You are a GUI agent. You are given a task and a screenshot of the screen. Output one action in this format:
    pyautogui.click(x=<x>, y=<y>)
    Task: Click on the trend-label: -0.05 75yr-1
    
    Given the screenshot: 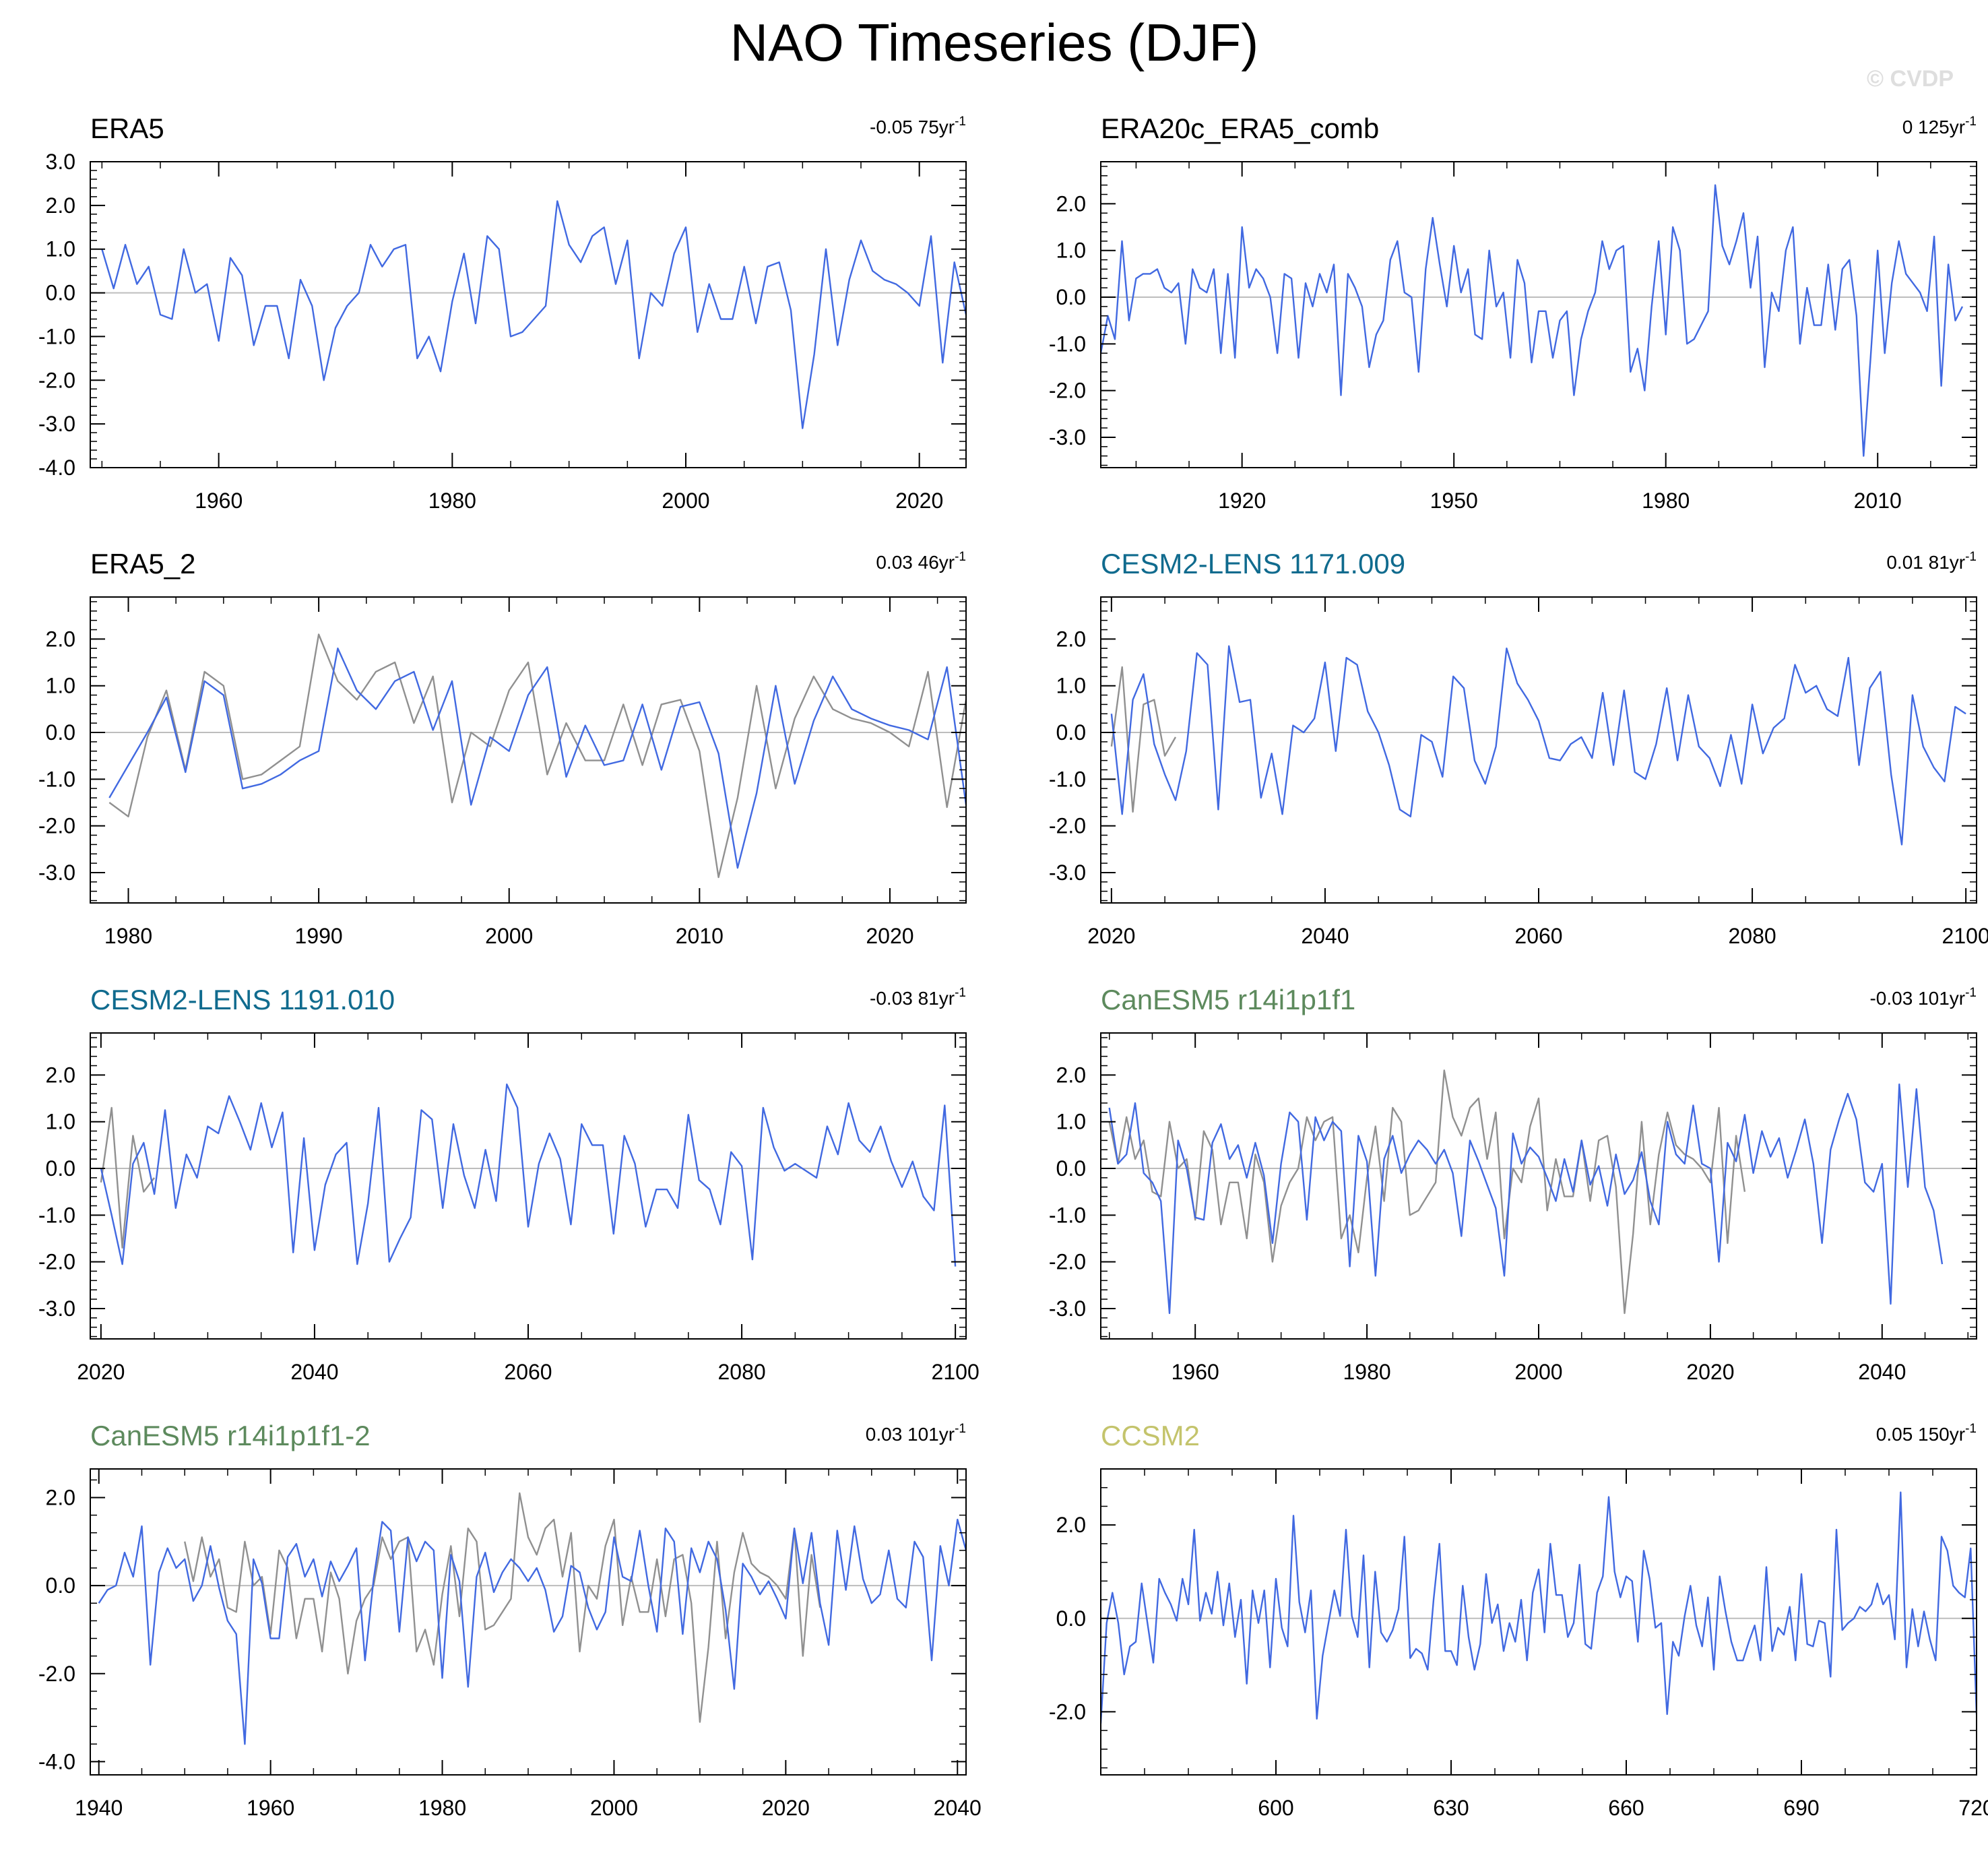 What is the action you would take?
    pyautogui.click(x=918, y=126)
    